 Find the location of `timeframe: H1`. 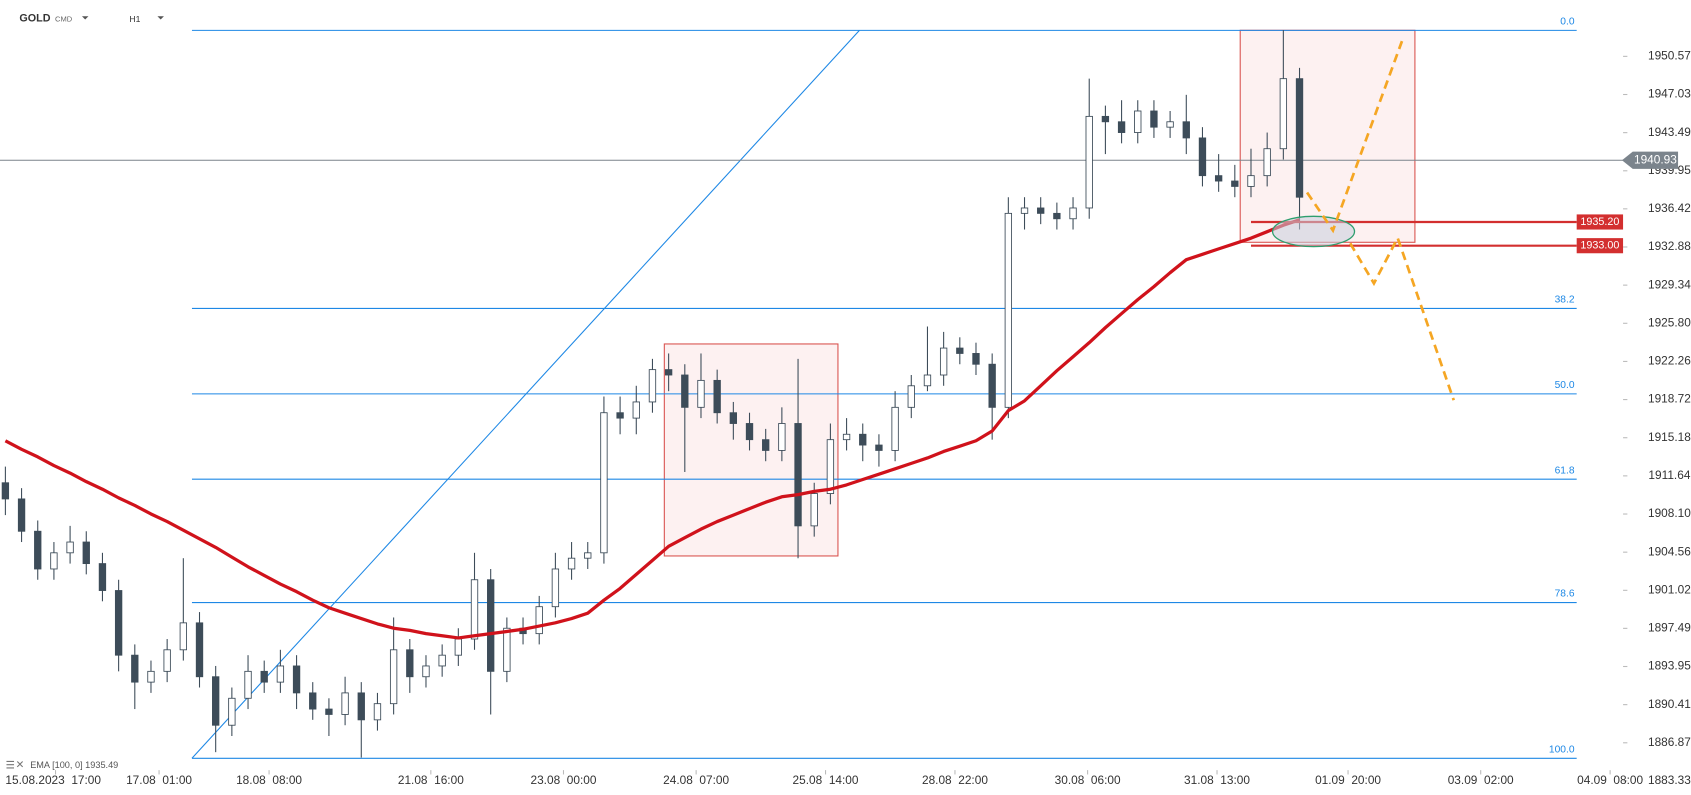

timeframe: H1 is located at coordinates (134, 19).